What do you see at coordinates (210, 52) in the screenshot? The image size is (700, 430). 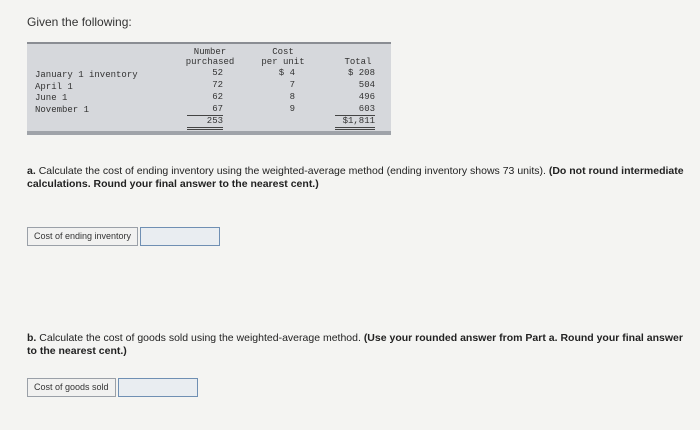 I see `header-number-line1: Number` at bounding box center [210, 52].